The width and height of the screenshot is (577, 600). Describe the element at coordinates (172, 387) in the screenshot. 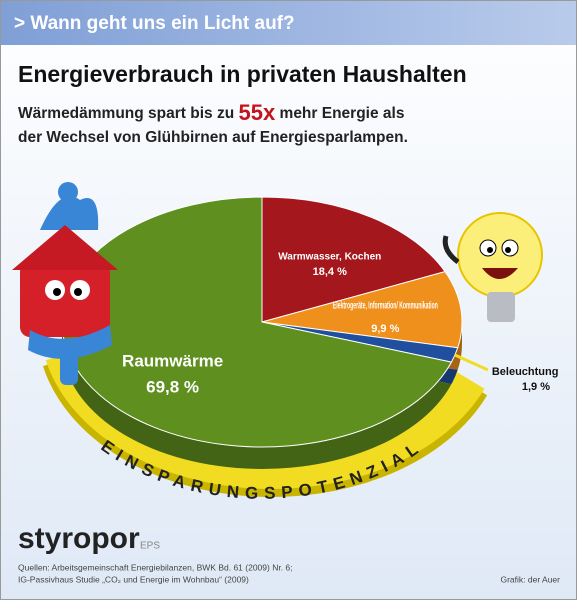

I see `value-label: 69,8 %` at that location.